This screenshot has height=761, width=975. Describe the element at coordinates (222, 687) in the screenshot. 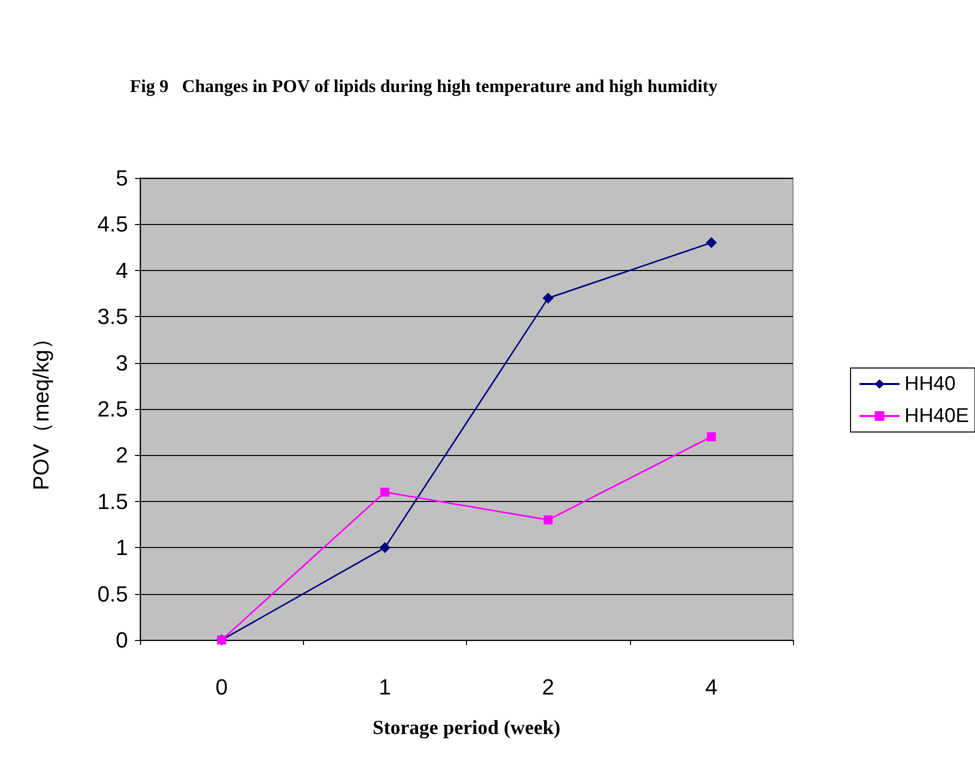

I see `x-tick-label: 0` at that location.